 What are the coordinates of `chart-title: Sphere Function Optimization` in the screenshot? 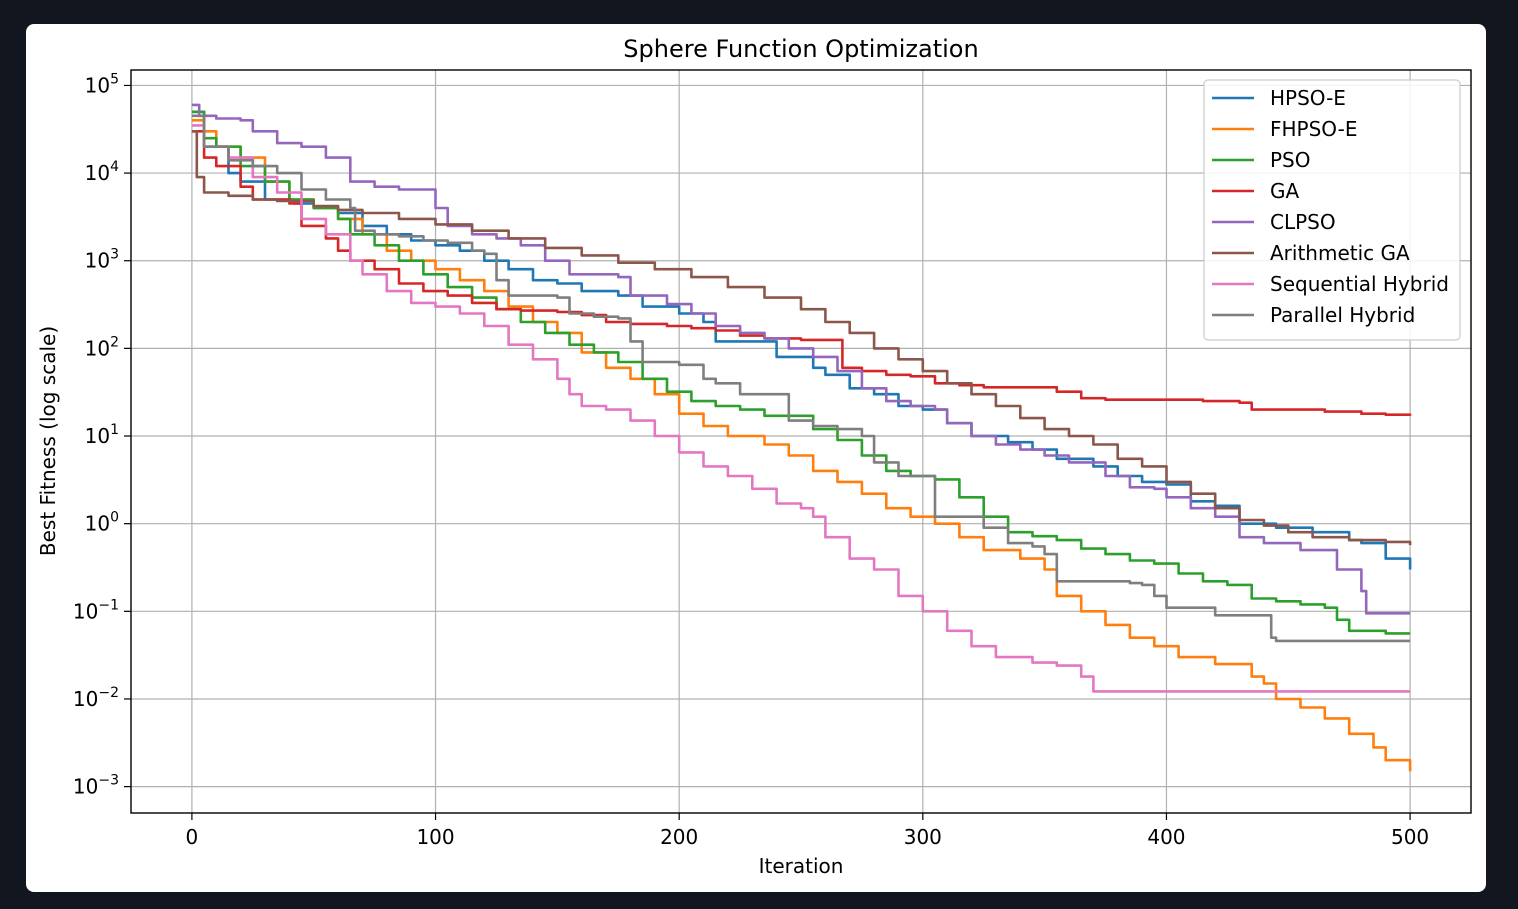 It's located at (800, 49).